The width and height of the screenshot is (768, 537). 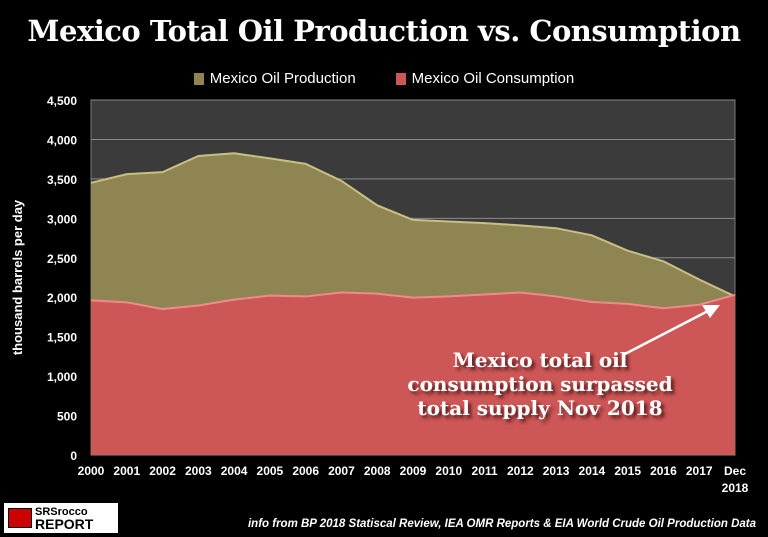 I want to click on legend-label-production: Mexico Oil Production, so click(x=282, y=78).